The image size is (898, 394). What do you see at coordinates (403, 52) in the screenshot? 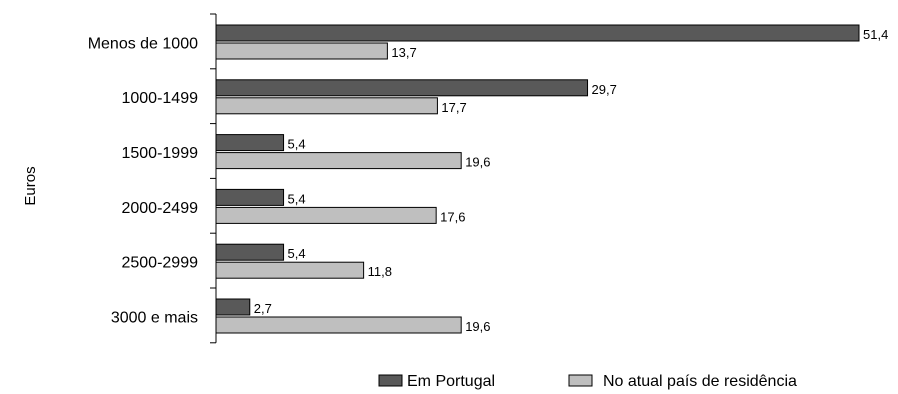
I see `data-label: 13,7` at bounding box center [403, 52].